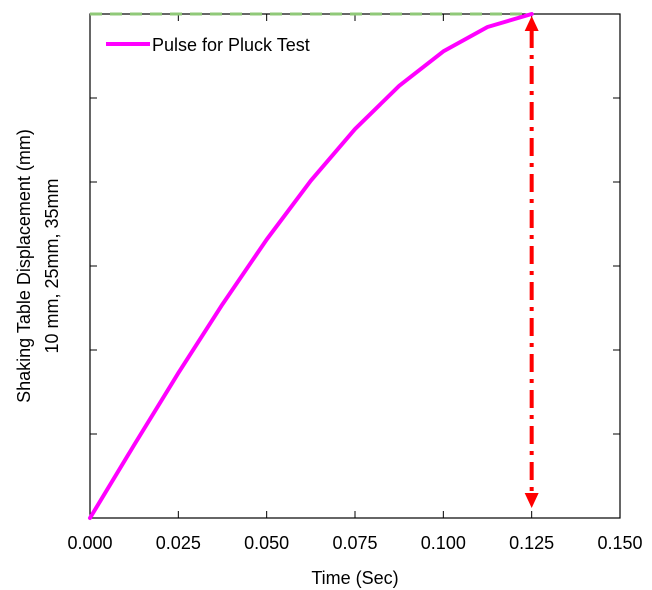  What do you see at coordinates (266, 543) in the screenshot?
I see `x-tick-label: 0.050` at bounding box center [266, 543].